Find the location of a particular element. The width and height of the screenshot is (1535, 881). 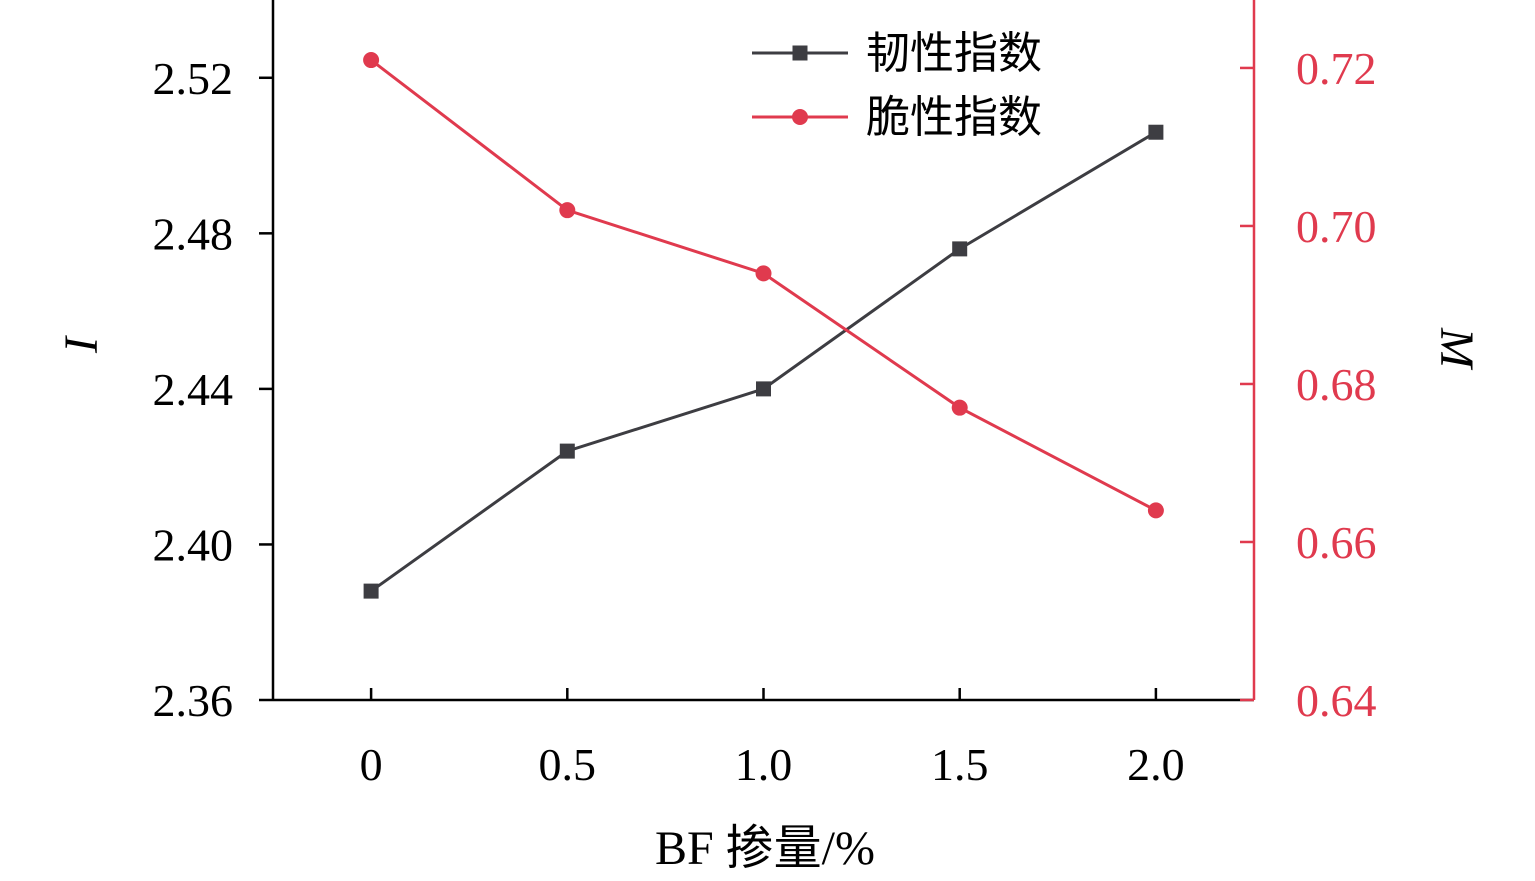

legend-marker-circle is located at coordinates (800, 117).